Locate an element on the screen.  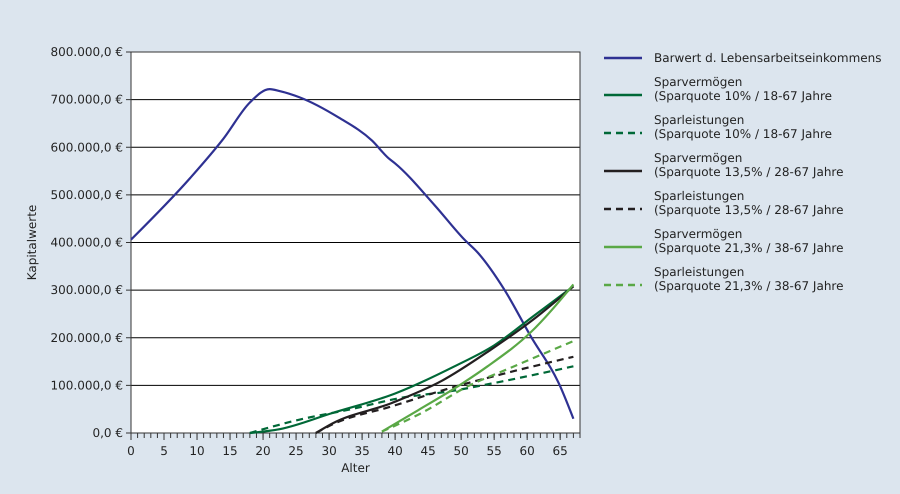
legend-label: Sparvermögen (Sparquote 21,3% / 38-67 Jahre is located at coordinates (749, 241).